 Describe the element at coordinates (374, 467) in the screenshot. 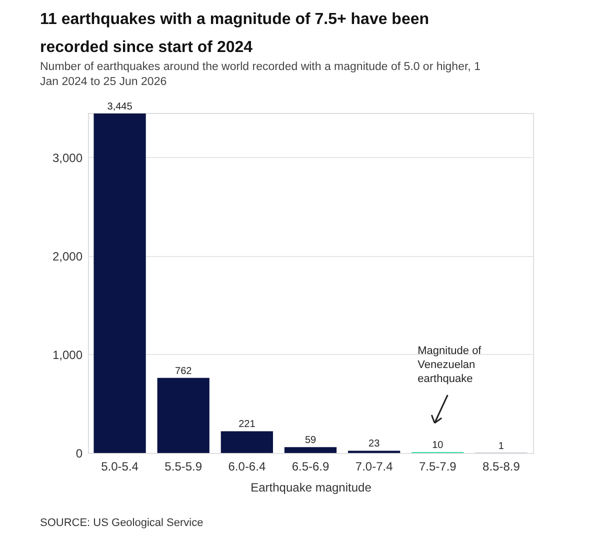

I see `x-tick-label: 7.0-7.4` at that location.